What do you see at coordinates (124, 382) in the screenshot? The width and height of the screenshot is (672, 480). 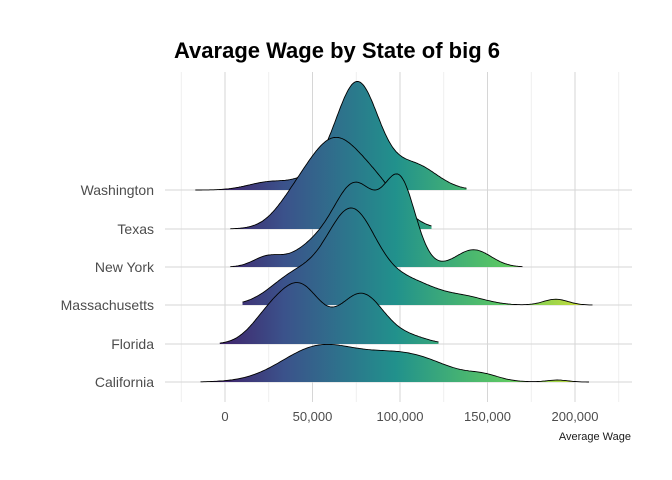 I see `y-label-california: California` at bounding box center [124, 382].